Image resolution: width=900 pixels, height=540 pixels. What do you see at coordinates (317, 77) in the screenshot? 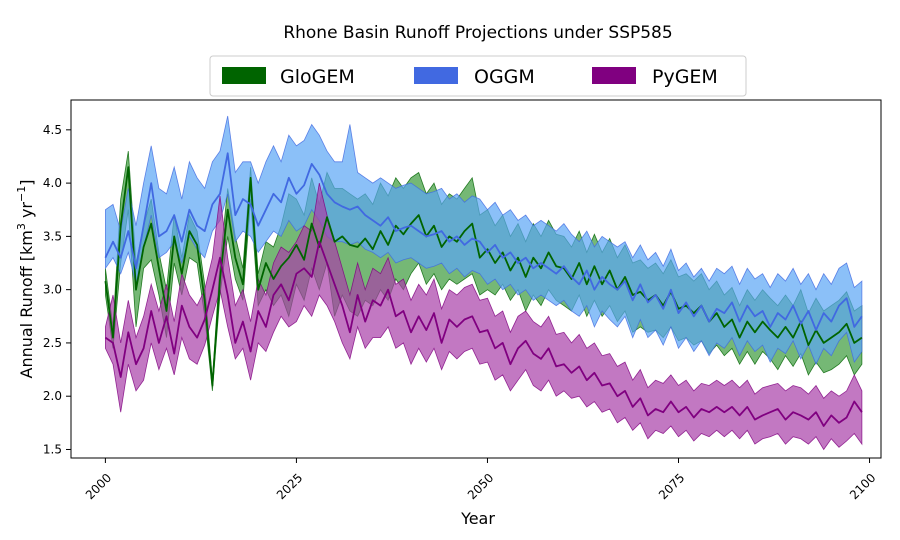
I see `legend-label-glogem: GloGEM` at bounding box center [317, 77].